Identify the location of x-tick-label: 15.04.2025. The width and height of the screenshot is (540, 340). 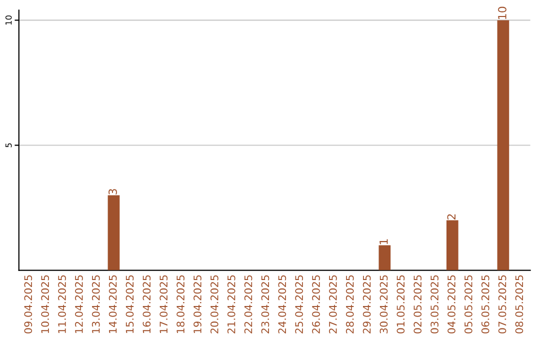
(130, 304).